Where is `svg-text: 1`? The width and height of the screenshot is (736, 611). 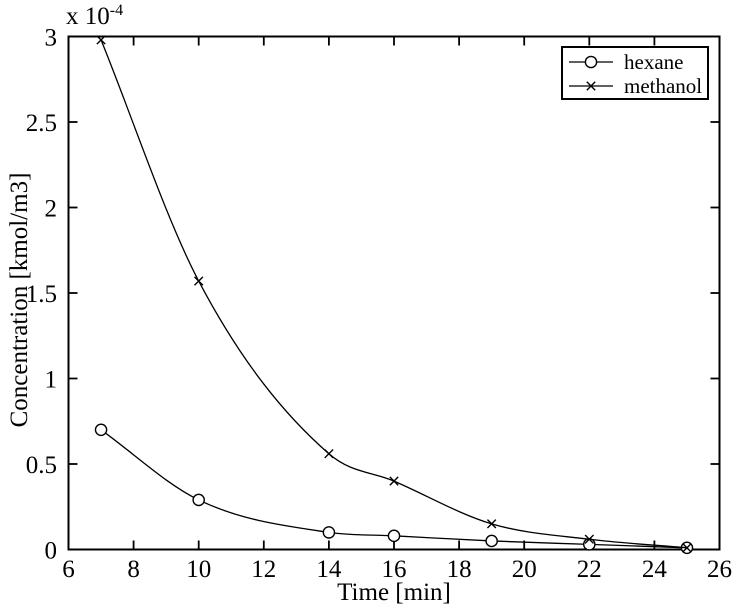
svg-text: 1 is located at coordinates (51, 380).